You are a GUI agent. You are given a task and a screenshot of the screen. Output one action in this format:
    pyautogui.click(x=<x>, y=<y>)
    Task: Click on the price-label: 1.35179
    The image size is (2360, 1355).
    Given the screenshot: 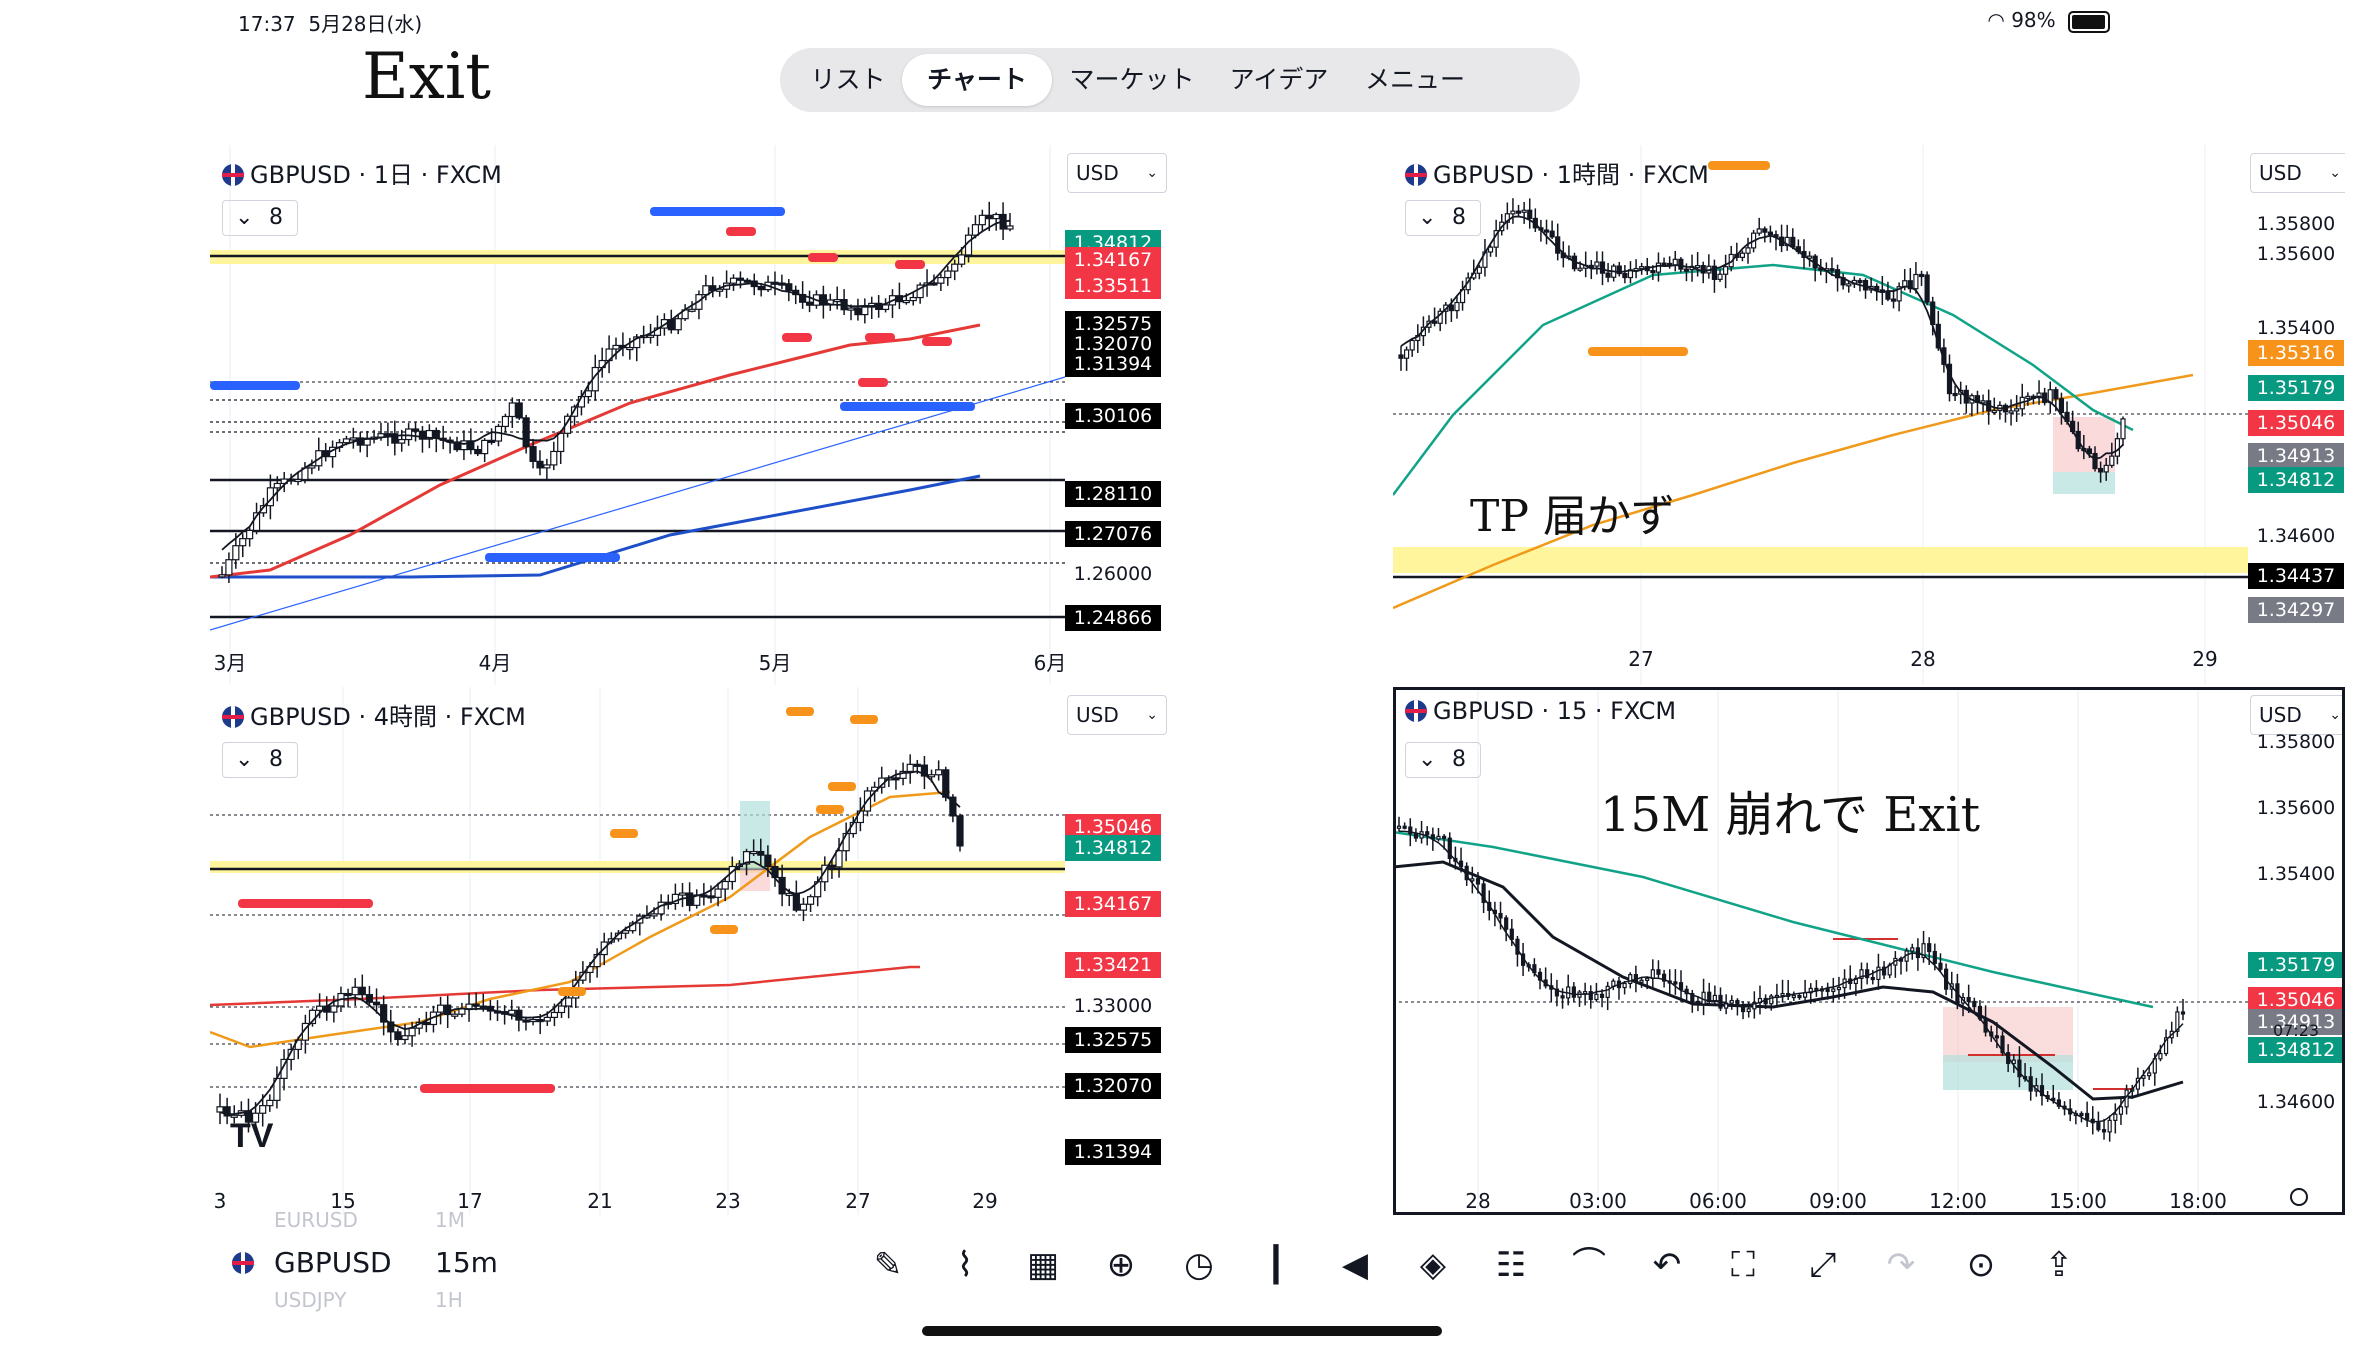 What is the action you would take?
    pyautogui.click(x=2296, y=965)
    